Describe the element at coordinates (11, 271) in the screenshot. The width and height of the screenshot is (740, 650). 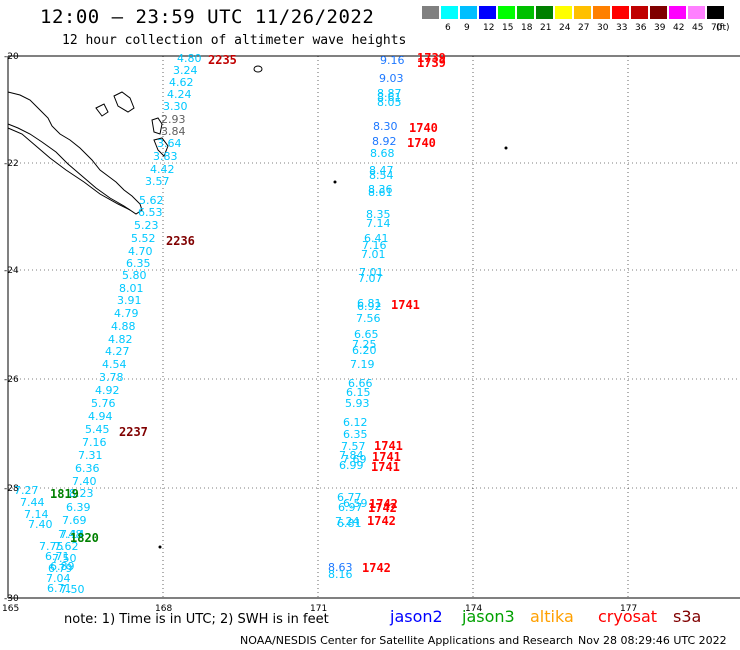
I see `lat-tick-label: -24` at that location.